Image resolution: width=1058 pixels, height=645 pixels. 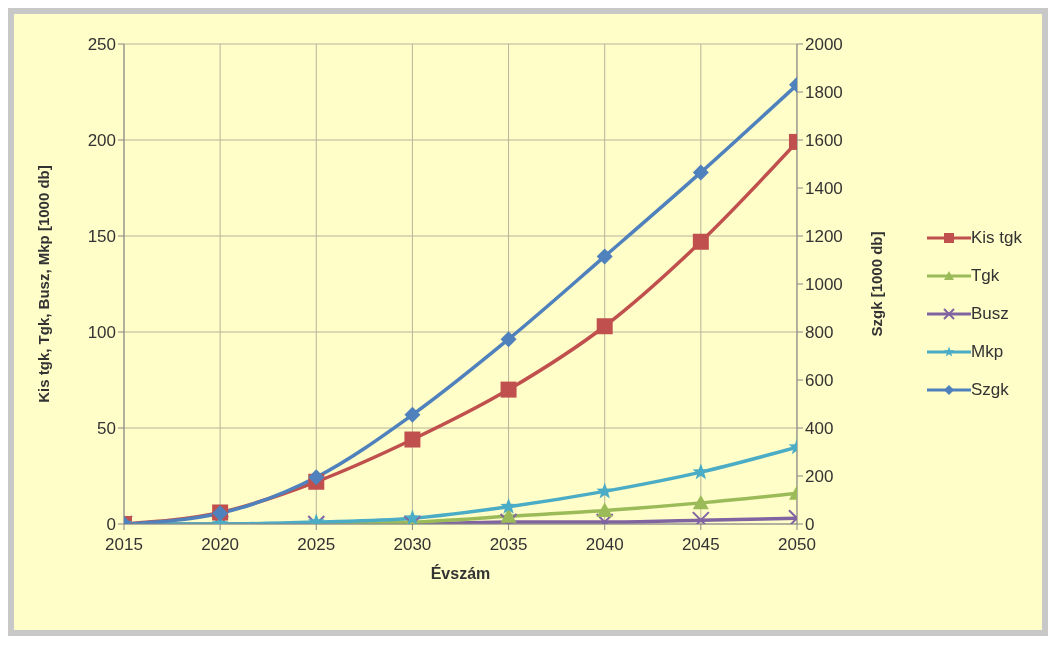 What do you see at coordinates (124, 545) in the screenshot?
I see `x-tick-label: 2015` at bounding box center [124, 545].